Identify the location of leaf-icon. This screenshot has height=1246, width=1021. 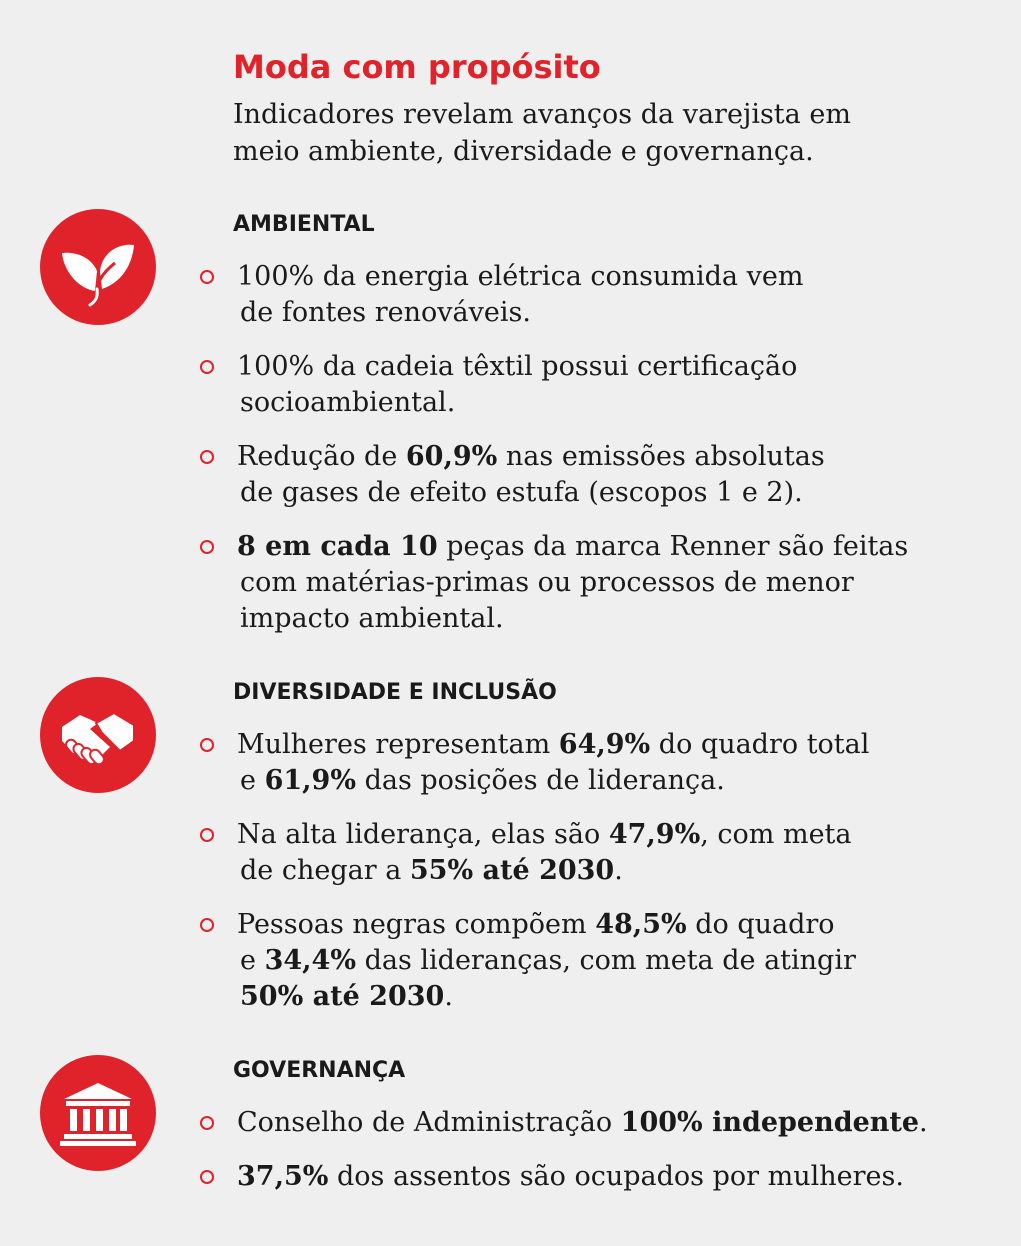
(98, 267).